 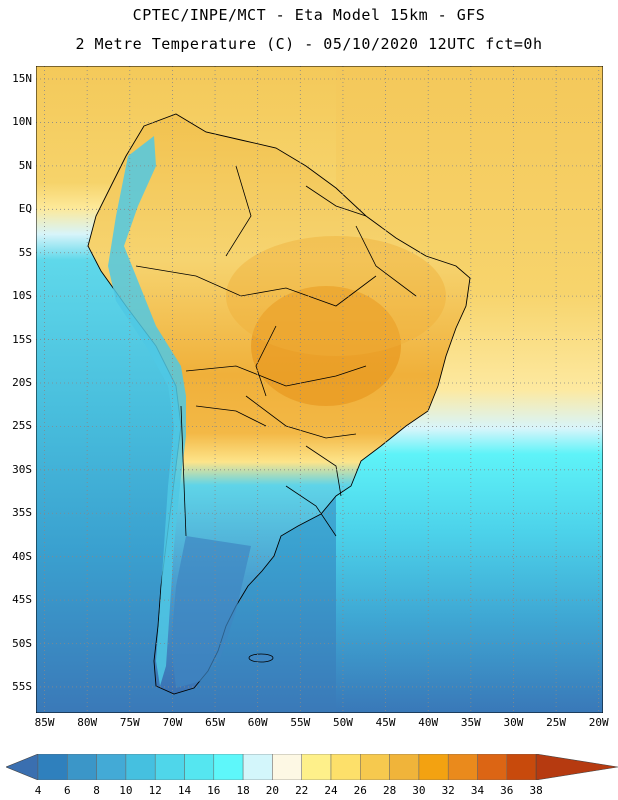 What do you see at coordinates (67, 790) in the screenshot?
I see `colorbar-level-label: 6` at bounding box center [67, 790].